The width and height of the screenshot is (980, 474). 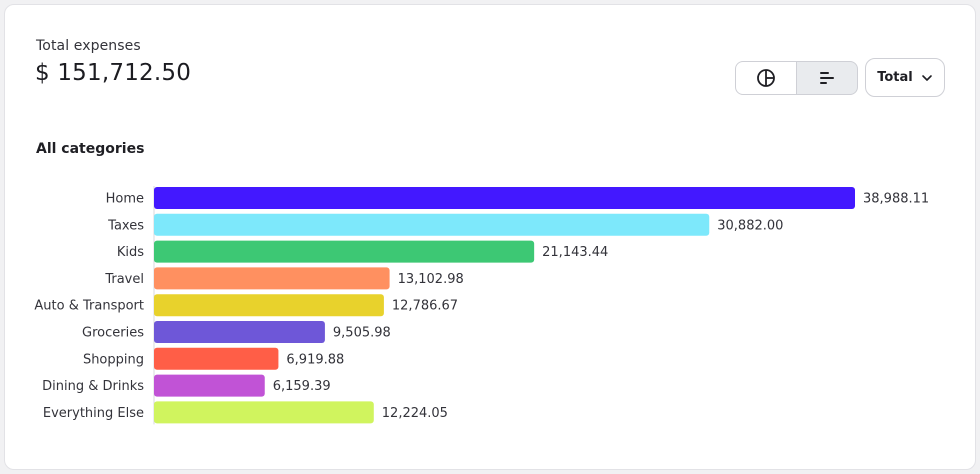 I want to click on bar-value-label: 12,786.67, so click(x=425, y=306).